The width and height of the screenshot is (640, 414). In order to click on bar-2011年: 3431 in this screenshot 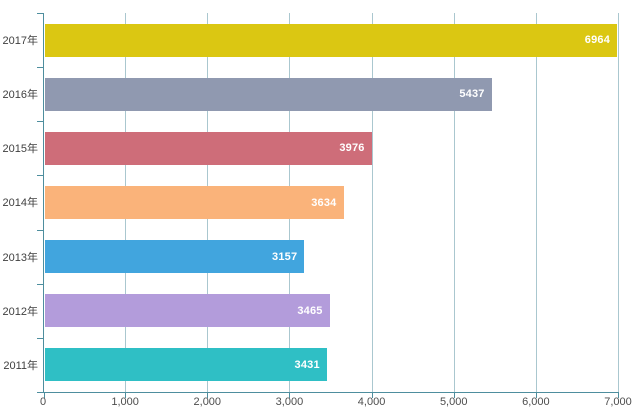, I will do `click(186, 365)`.